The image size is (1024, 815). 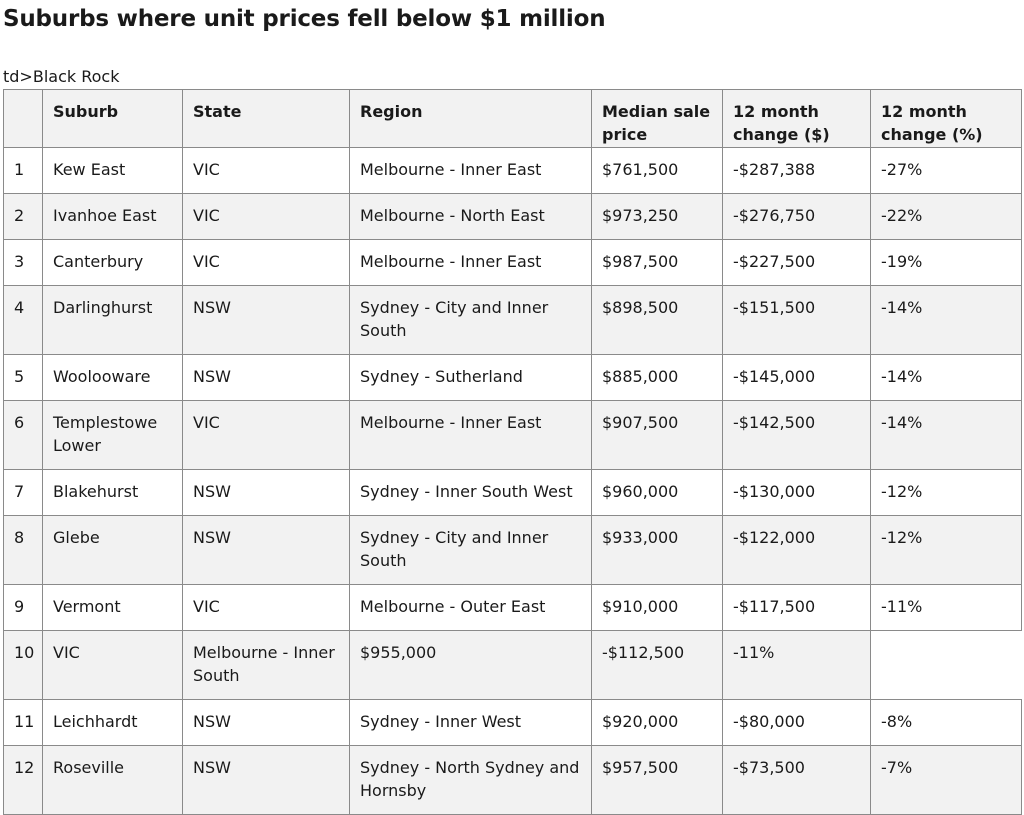 What do you see at coordinates (23, 262) in the screenshot?
I see `cell-rank: 3` at bounding box center [23, 262].